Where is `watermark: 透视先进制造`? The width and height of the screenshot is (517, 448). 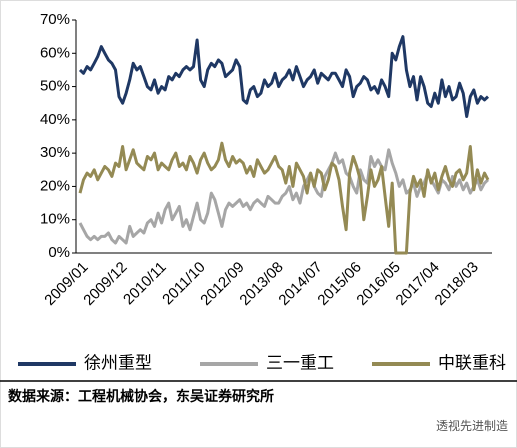
watermark: 透视先进制造 is located at coordinates (472, 425).